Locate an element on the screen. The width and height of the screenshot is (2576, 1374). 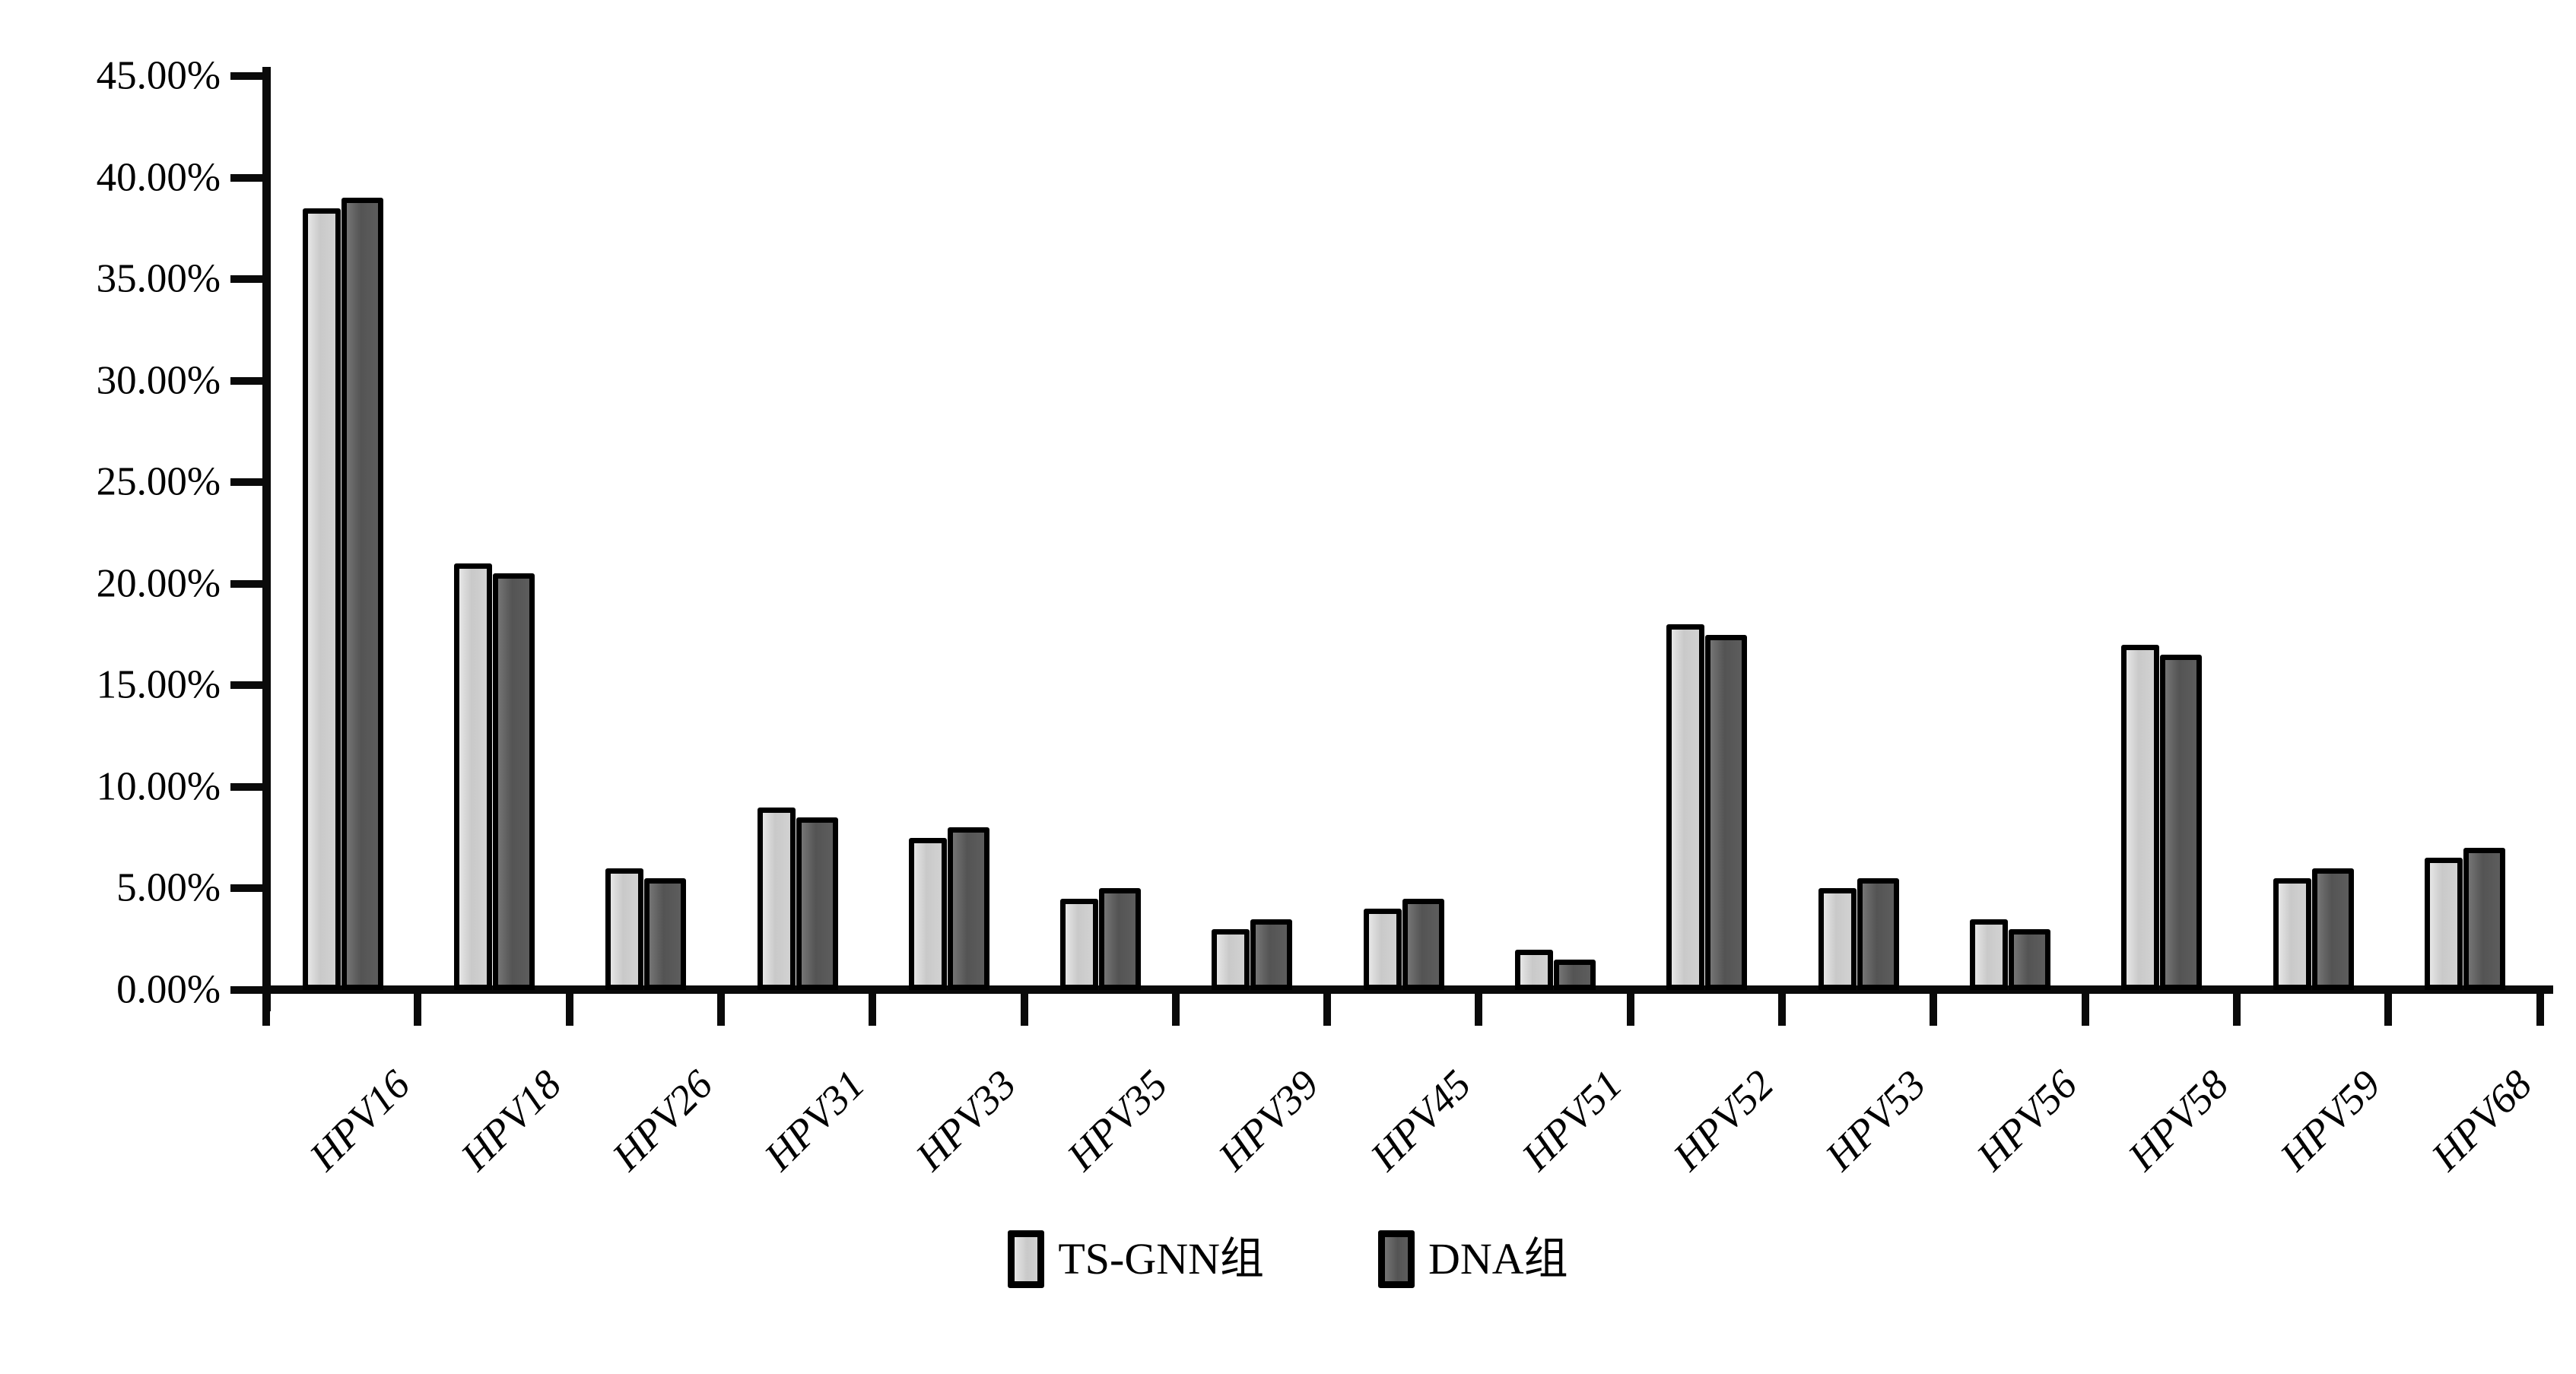
bar-TS-GNN组-hpv45 is located at coordinates (1382, 949).